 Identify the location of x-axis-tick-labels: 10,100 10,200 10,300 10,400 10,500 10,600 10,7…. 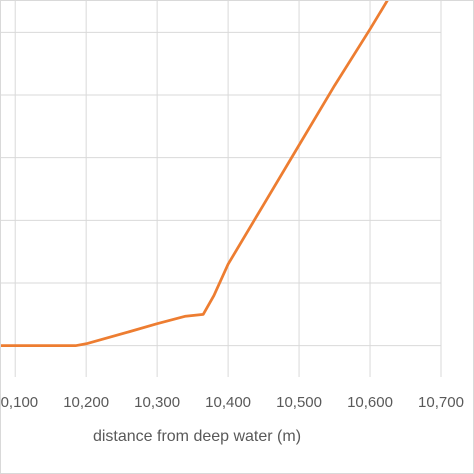
(232, 402).